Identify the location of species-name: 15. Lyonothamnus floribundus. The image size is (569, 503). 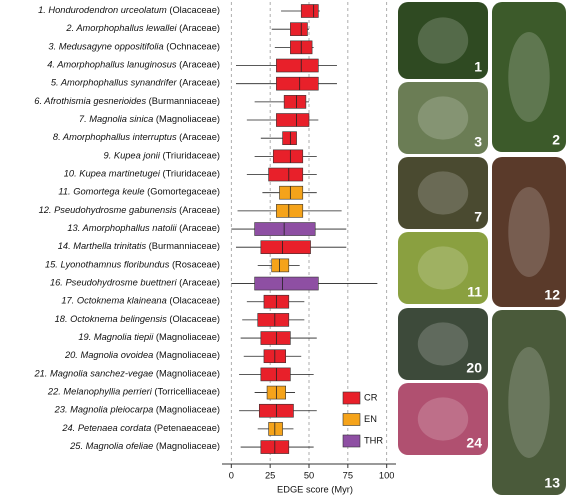
(107, 265).